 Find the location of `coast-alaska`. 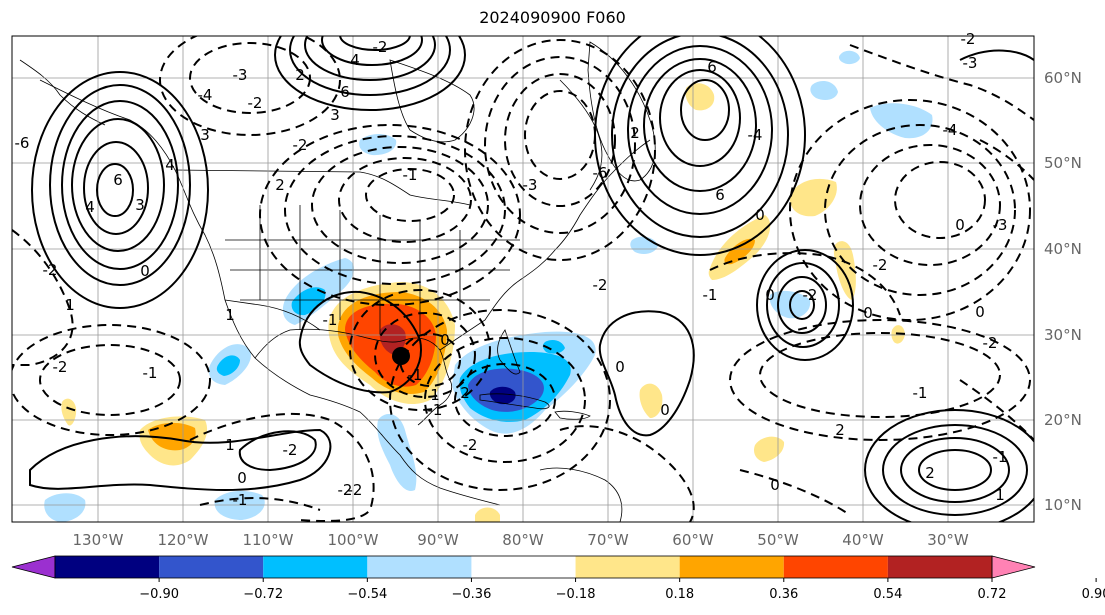

coast-alaska is located at coordinates (62, 92).